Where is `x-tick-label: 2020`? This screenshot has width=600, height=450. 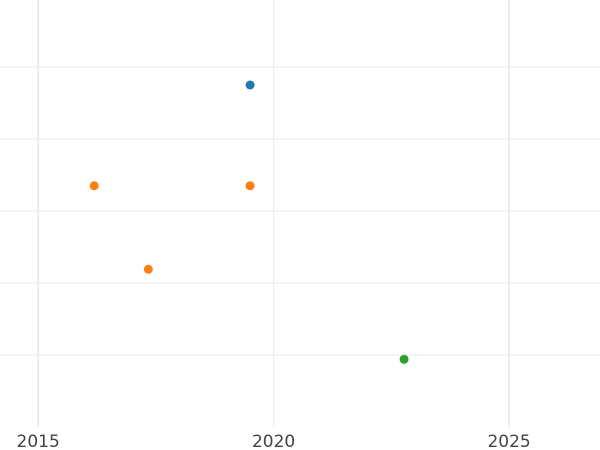
x-tick-label: 2020 is located at coordinates (273, 441).